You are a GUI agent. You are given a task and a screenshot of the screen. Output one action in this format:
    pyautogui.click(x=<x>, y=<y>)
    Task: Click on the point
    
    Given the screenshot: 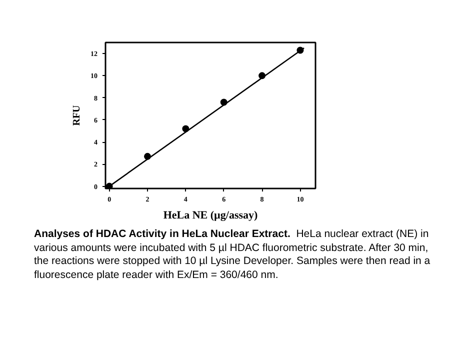 What is the action you would take?
    pyautogui.click(x=109, y=185)
    